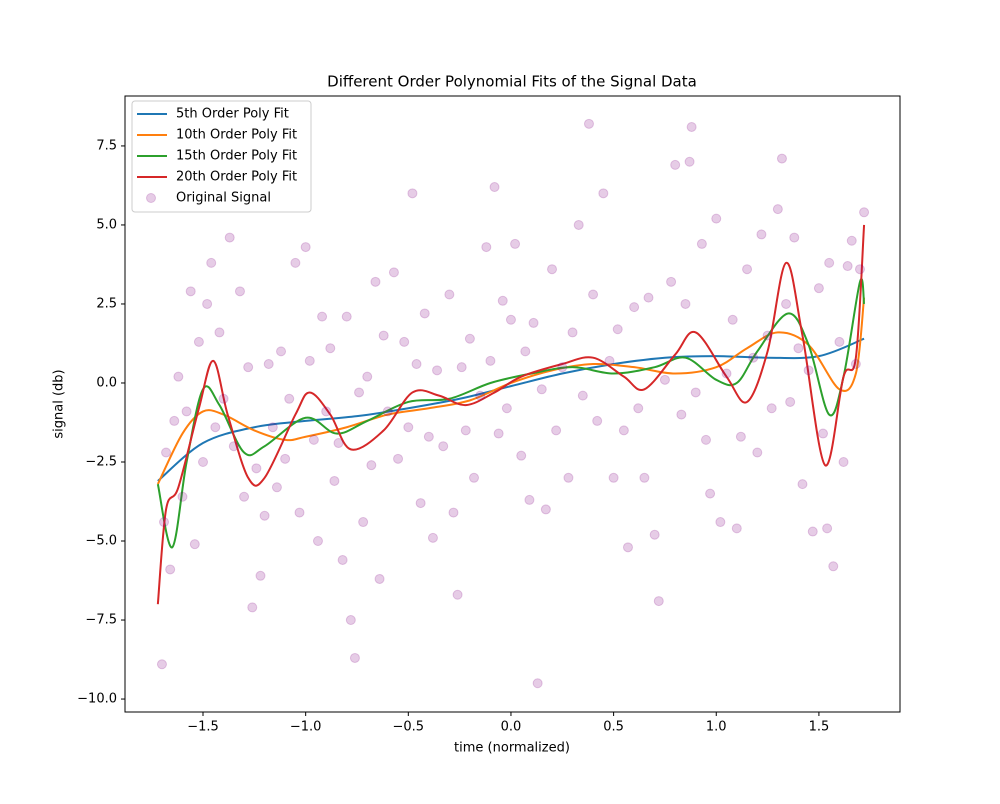  What do you see at coordinates (512, 748) in the screenshot?
I see `x-axis-label: time (normalized)` at bounding box center [512, 748].